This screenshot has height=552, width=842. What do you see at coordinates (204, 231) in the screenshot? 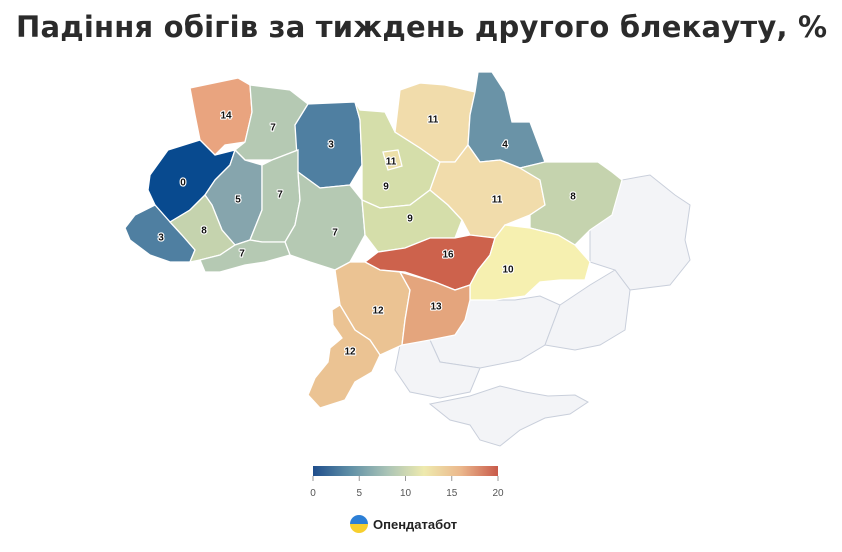
I see `label-ivano-frankivsk: 8` at bounding box center [204, 231].